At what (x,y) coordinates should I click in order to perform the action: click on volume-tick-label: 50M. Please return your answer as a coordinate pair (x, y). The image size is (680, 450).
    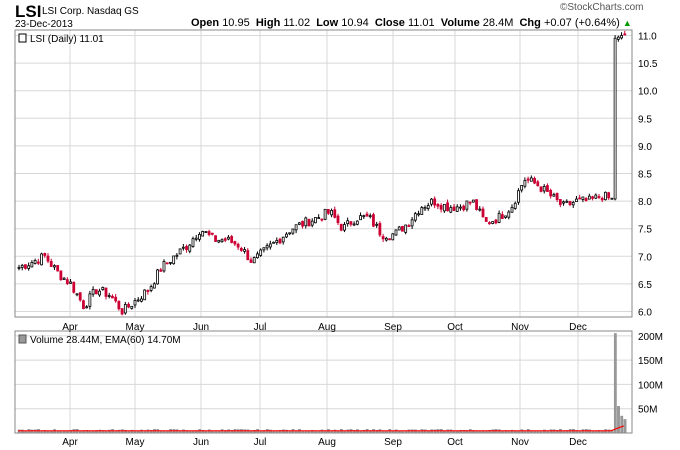
    Looking at the image, I should click on (647, 410).